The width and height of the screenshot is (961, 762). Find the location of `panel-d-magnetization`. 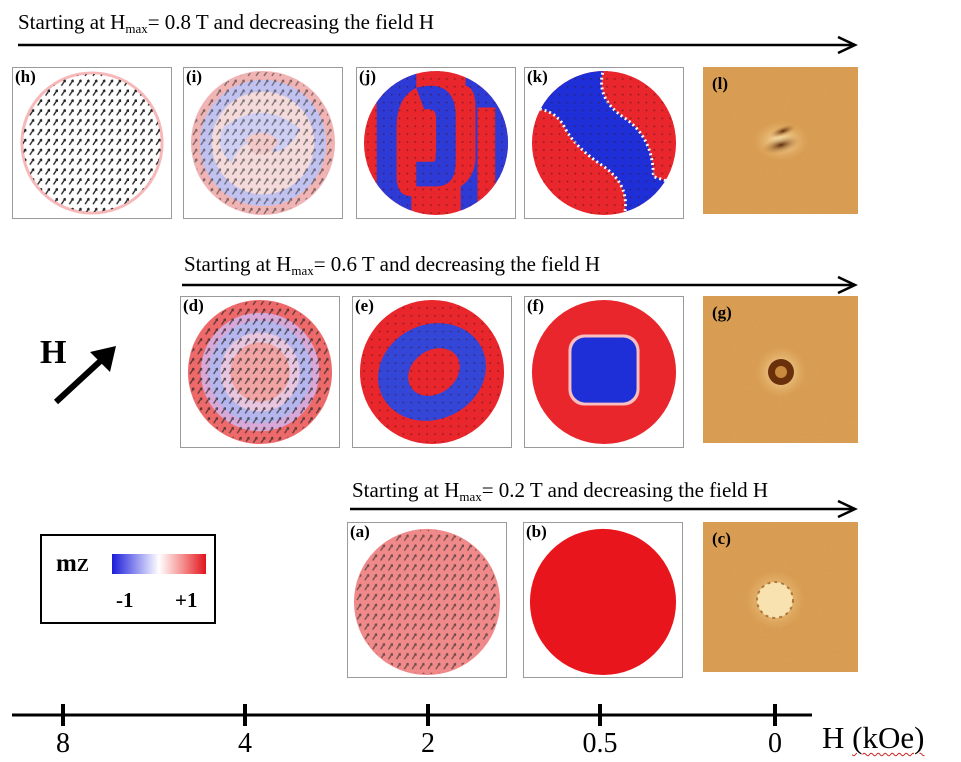

panel-d-magnetization is located at coordinates (260, 372).